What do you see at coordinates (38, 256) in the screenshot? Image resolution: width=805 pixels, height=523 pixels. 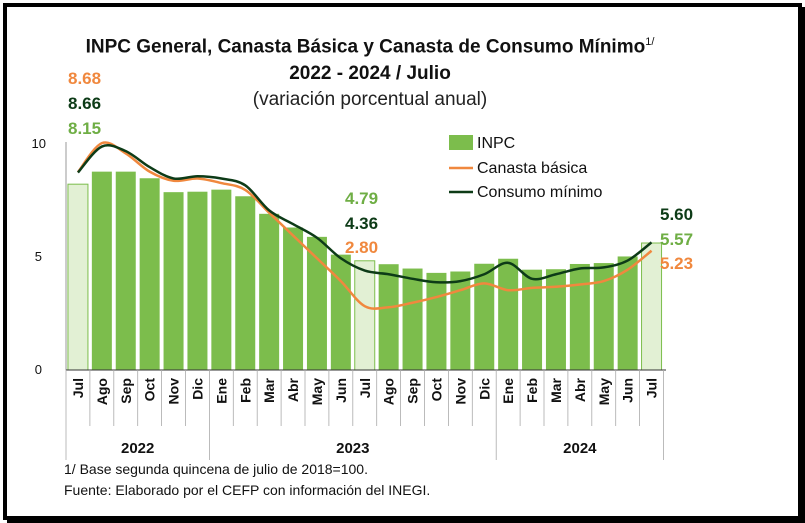 I see `y-tick-label: 5` at bounding box center [38, 256].